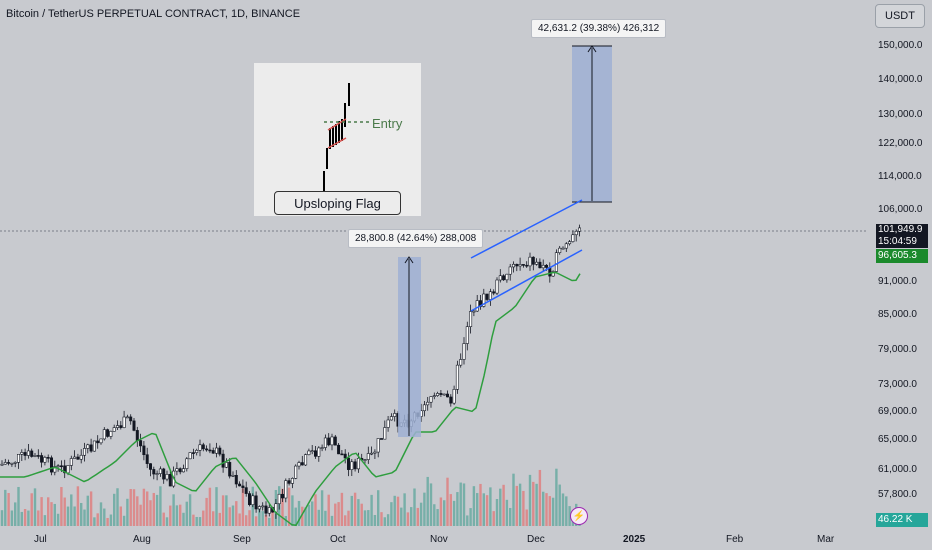 The width and height of the screenshot is (932, 550). What do you see at coordinates (242, 539) in the screenshot?
I see `time-tick: Sep` at bounding box center [242, 539].